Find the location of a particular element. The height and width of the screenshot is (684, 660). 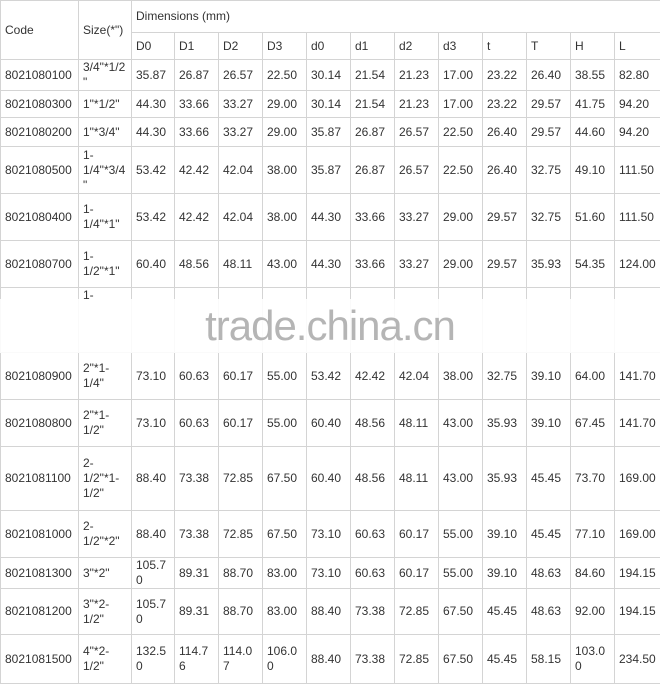

value-cell: 234.50 is located at coordinates (637, 659).